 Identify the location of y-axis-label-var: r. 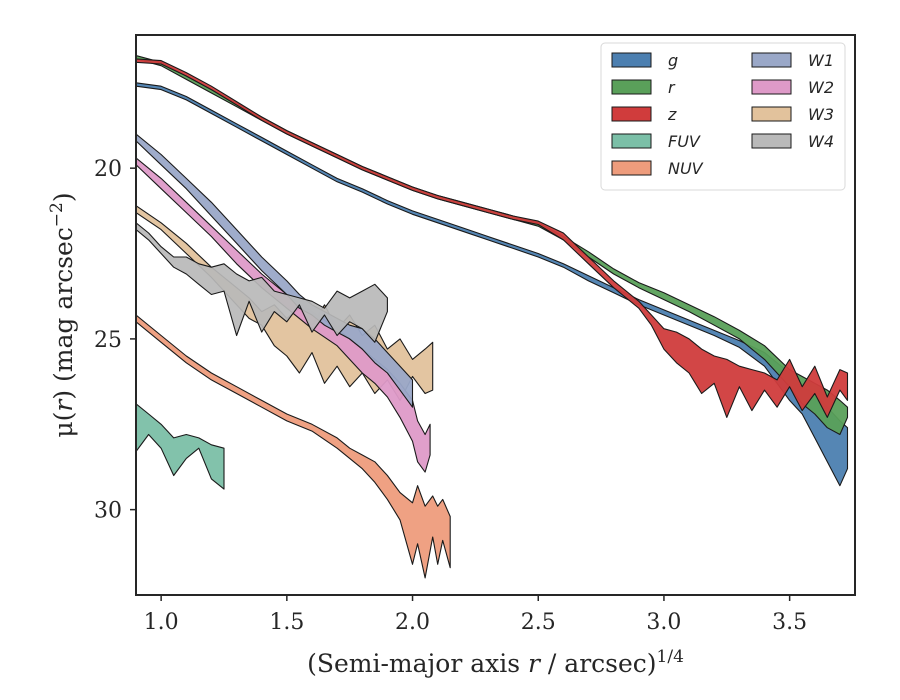
(63, 405).